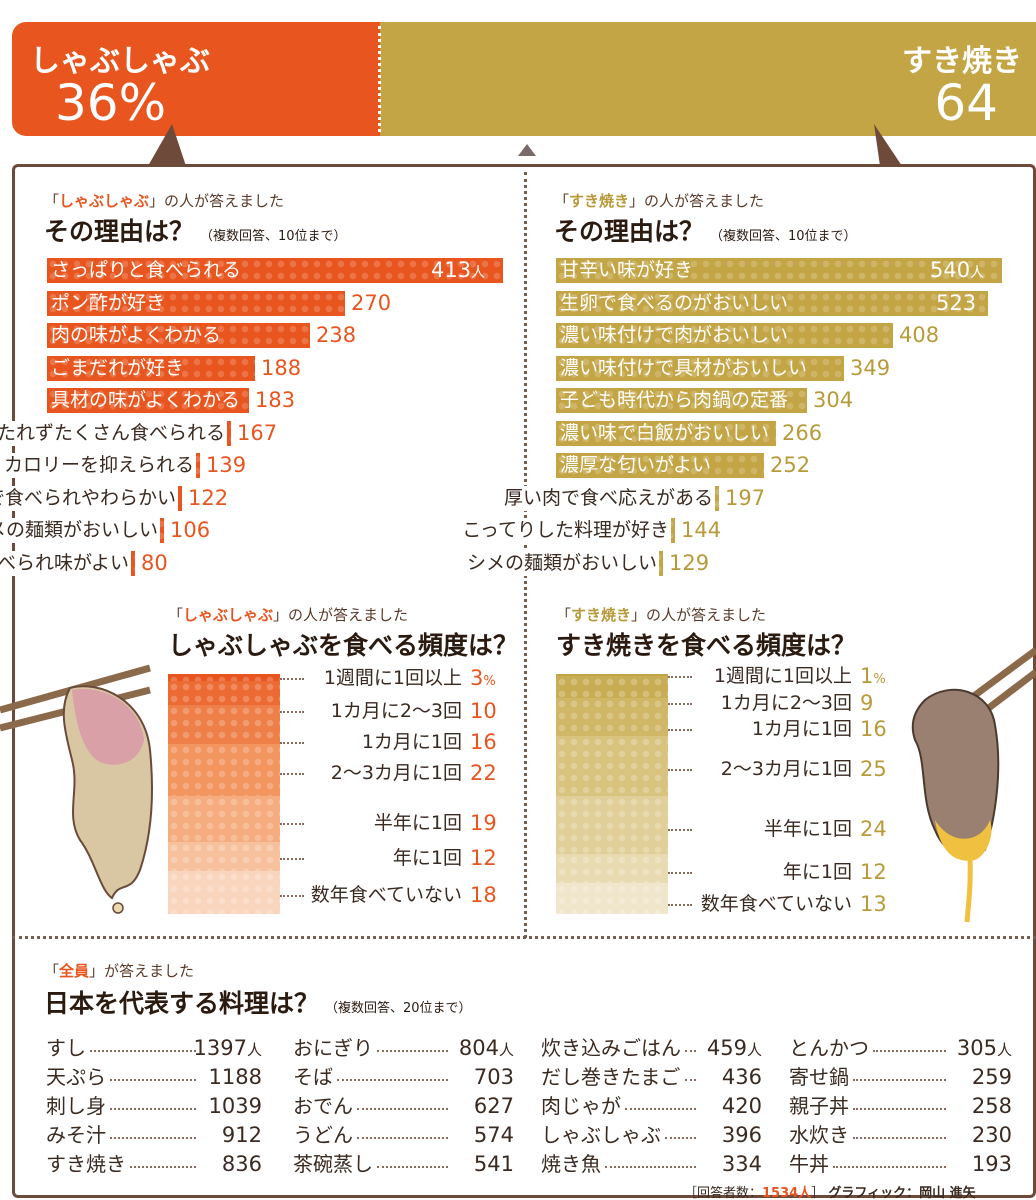 The height and width of the screenshot is (1200, 1036). What do you see at coordinates (241, 1135) in the screenshot?
I see `dish-value: 912` at bounding box center [241, 1135].